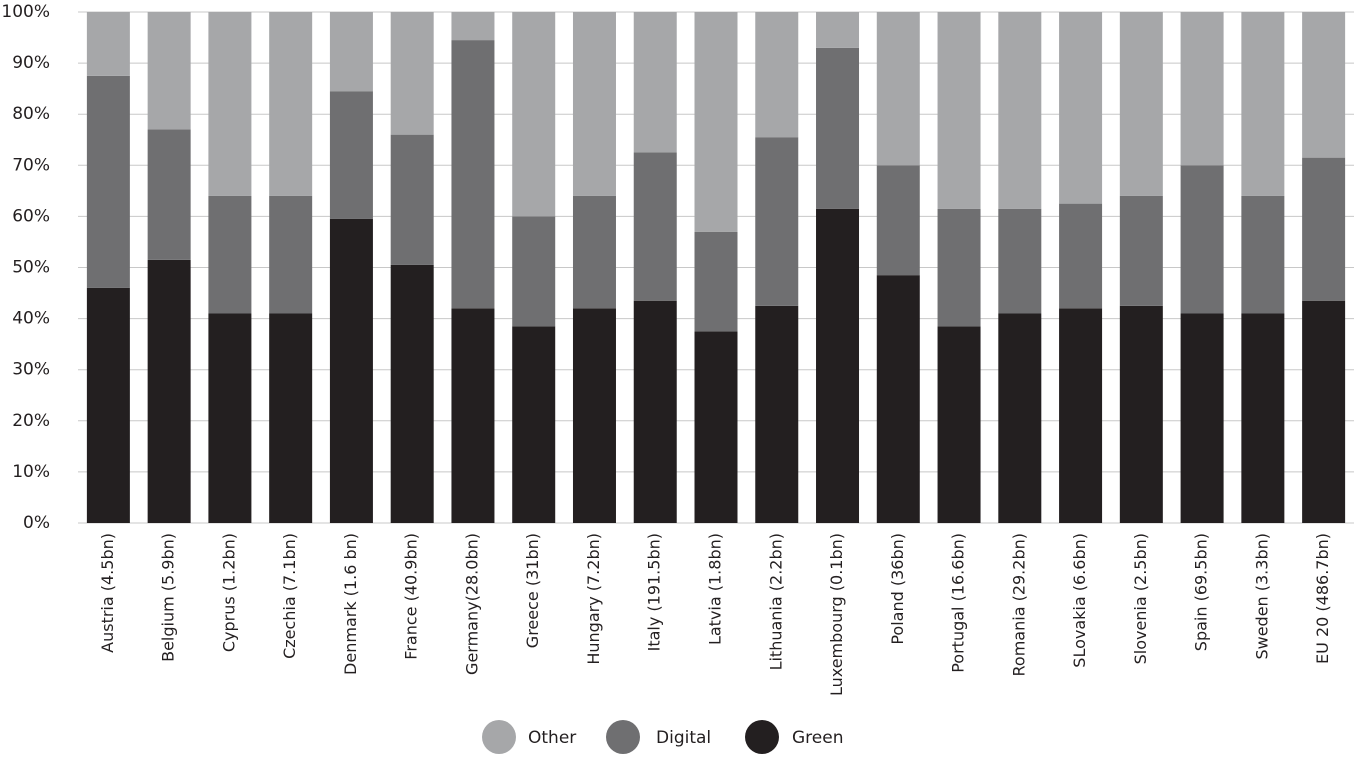  What do you see at coordinates (168, 597) in the screenshot?
I see `x-tick-label: Belgium (5.9bn)` at bounding box center [168, 597].